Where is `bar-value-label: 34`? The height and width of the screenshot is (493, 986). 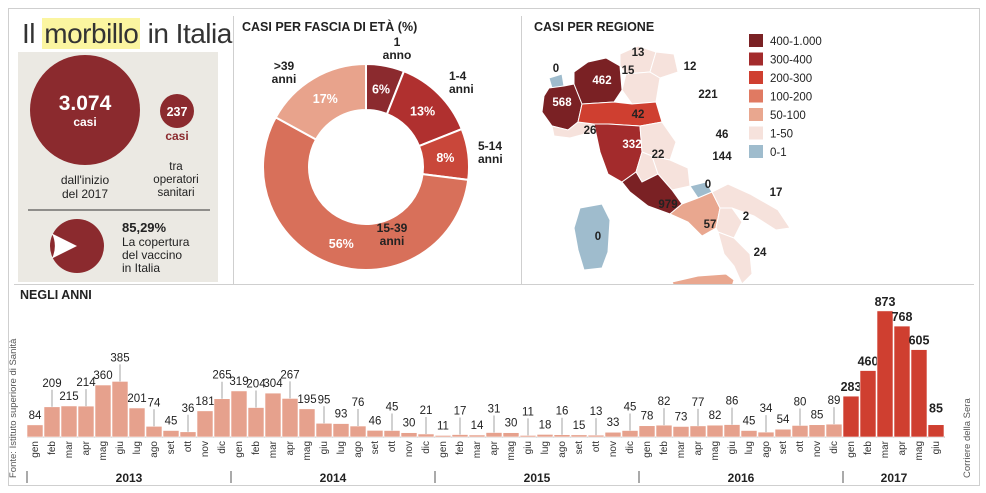
bar-value-label: 34 is located at coordinates (766, 409).